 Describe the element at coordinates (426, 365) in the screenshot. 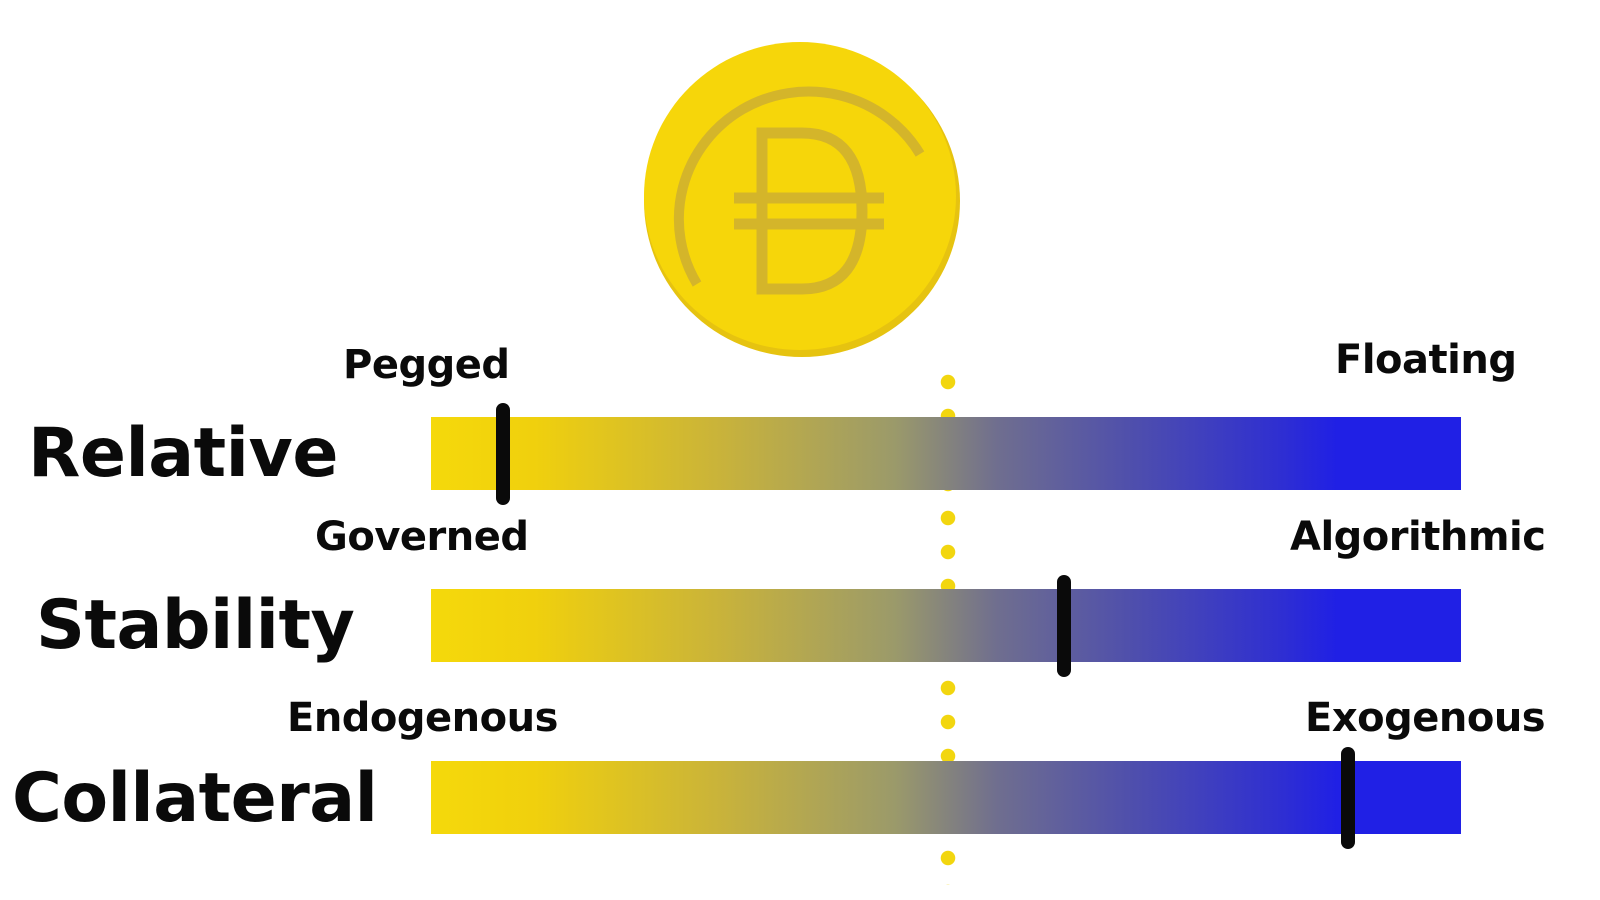

I see `left-label: Pegged` at that location.